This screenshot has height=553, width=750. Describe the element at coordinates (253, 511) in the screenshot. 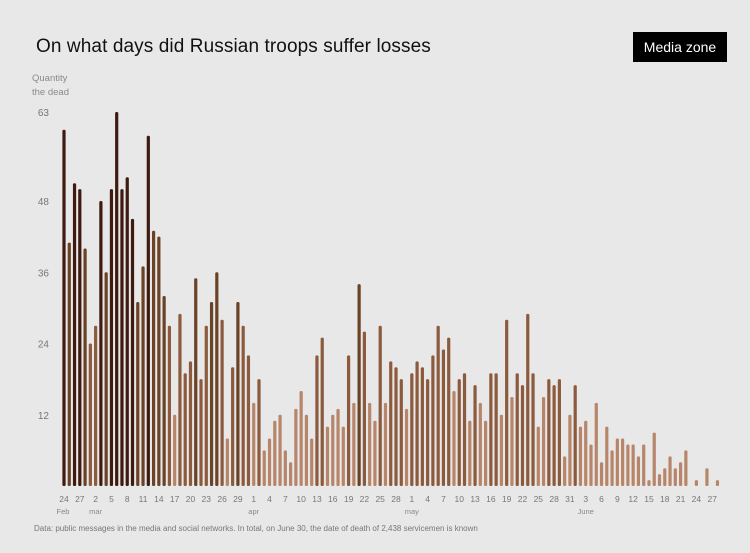

I see `month-label: apr` at that location.